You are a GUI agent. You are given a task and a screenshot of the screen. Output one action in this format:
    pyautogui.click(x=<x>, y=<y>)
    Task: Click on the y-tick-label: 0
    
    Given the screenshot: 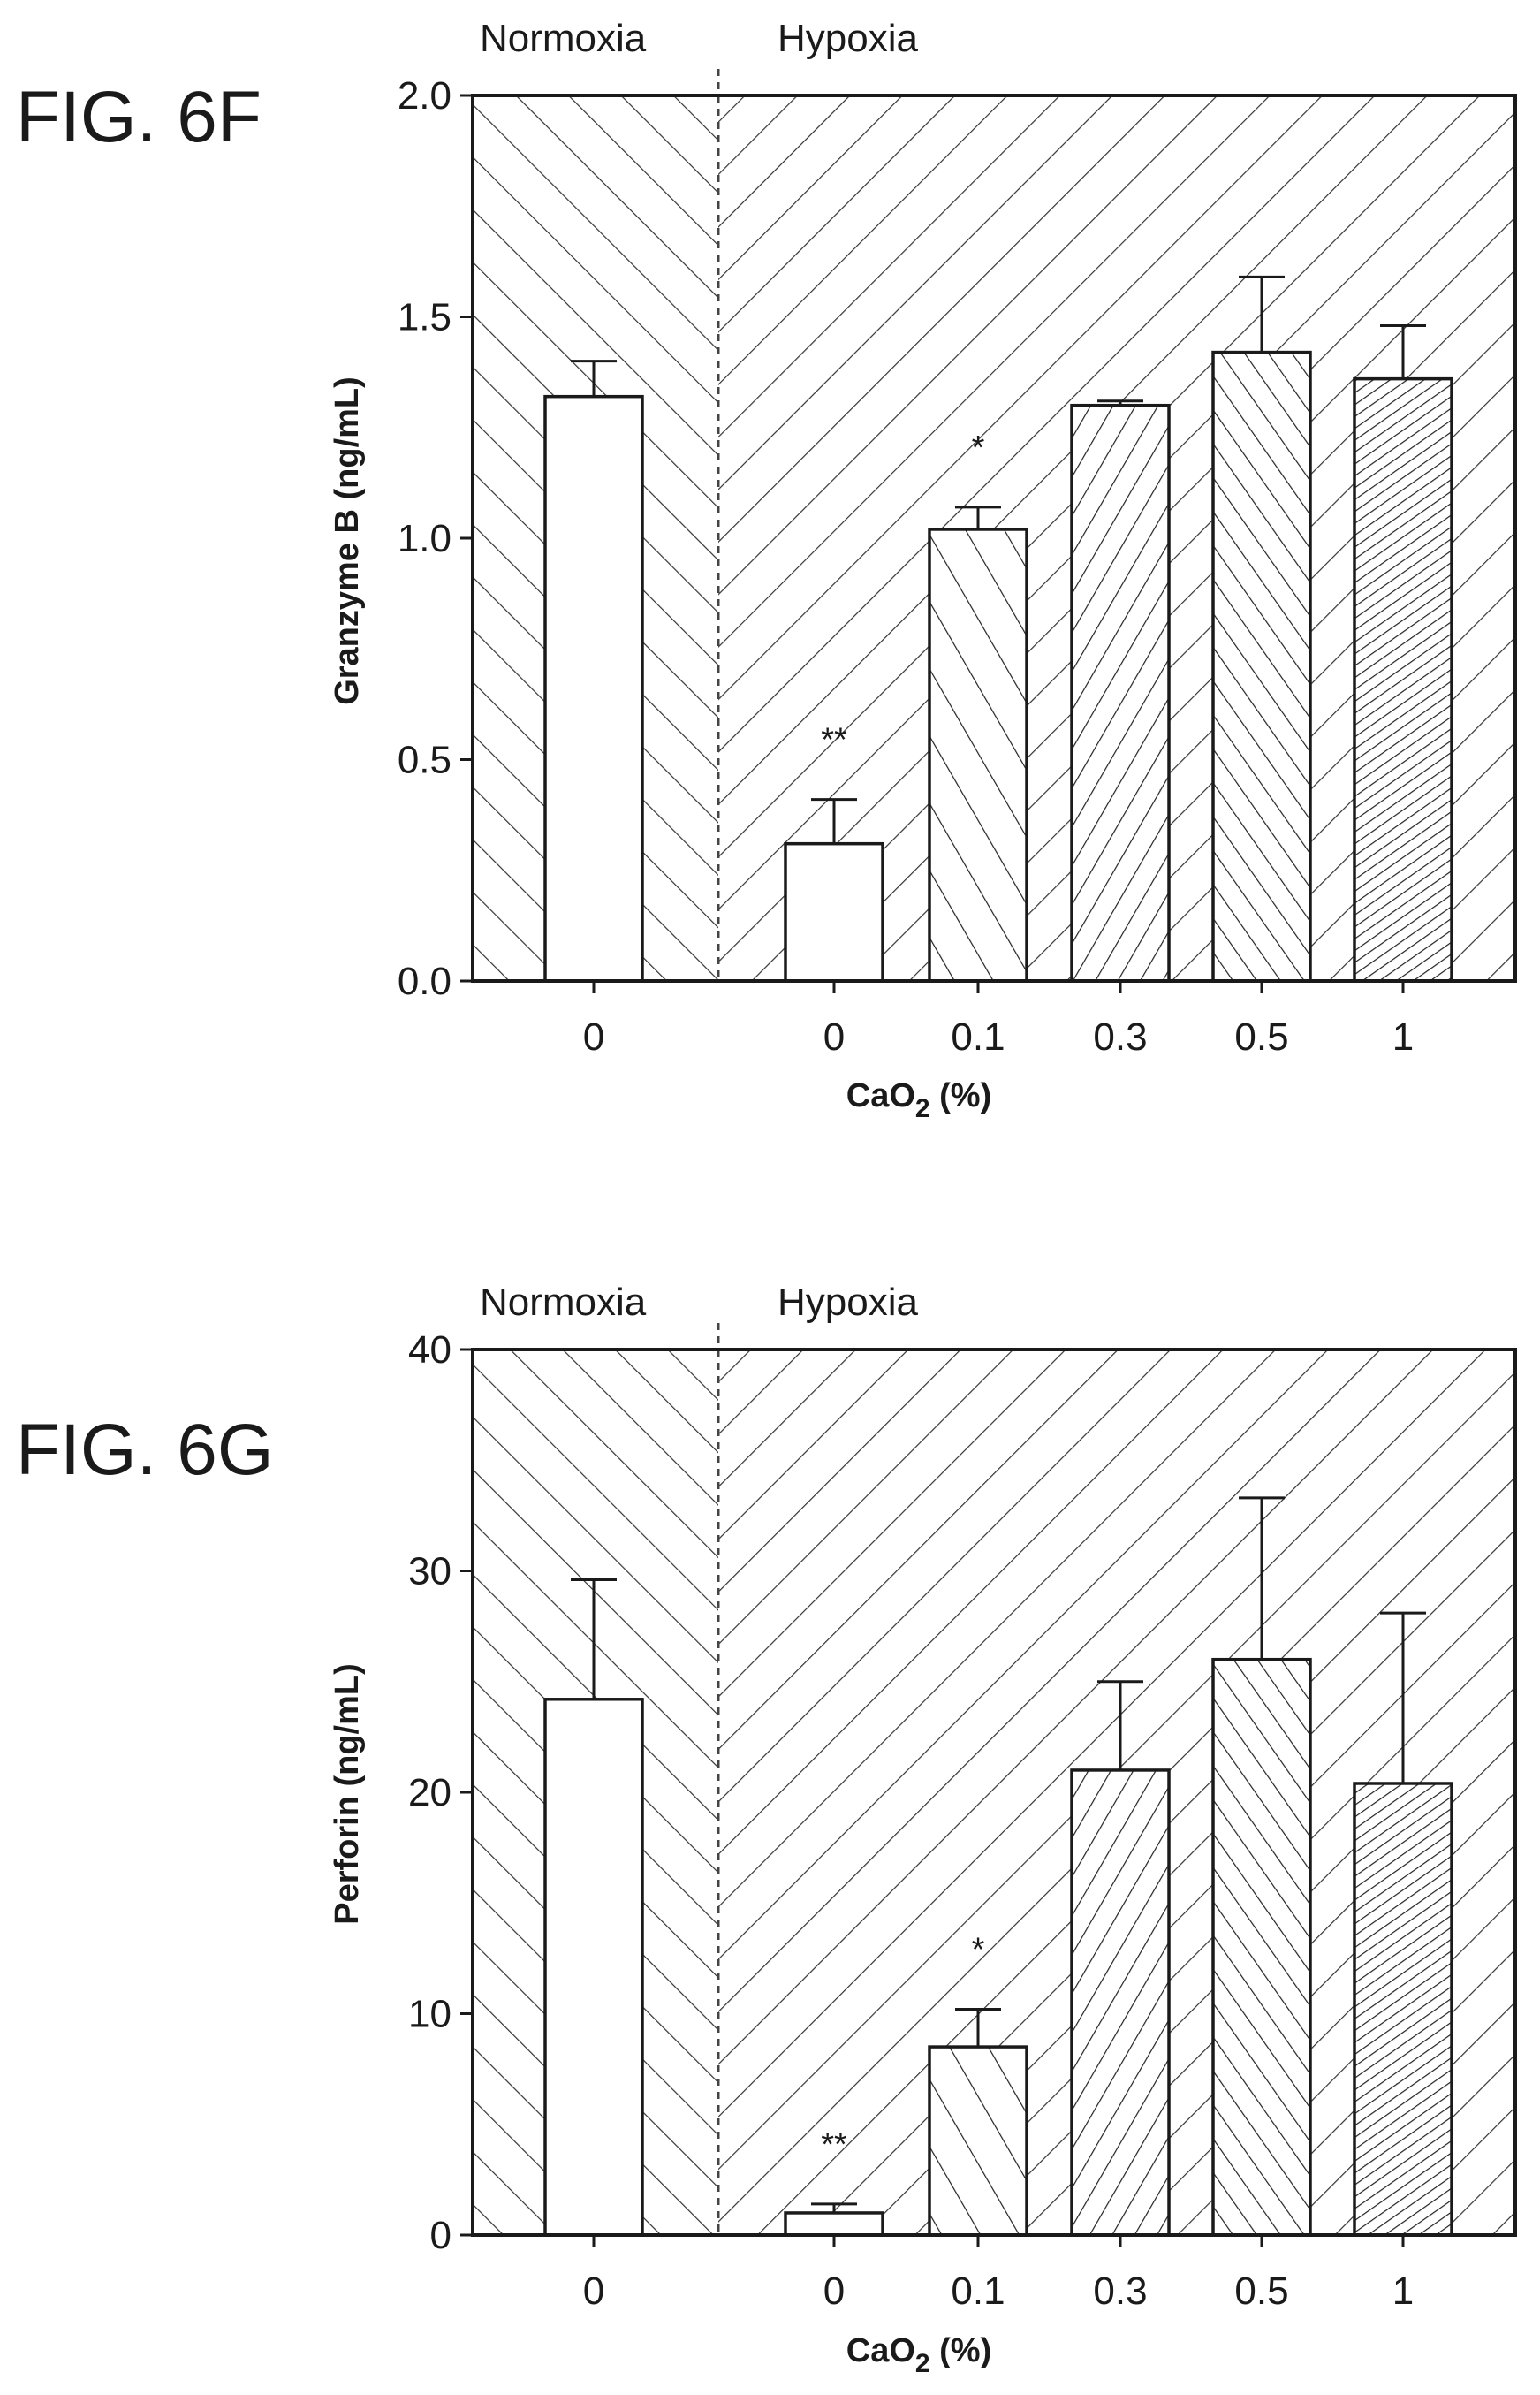 What is the action you would take?
    pyautogui.click(x=440, y=2235)
    